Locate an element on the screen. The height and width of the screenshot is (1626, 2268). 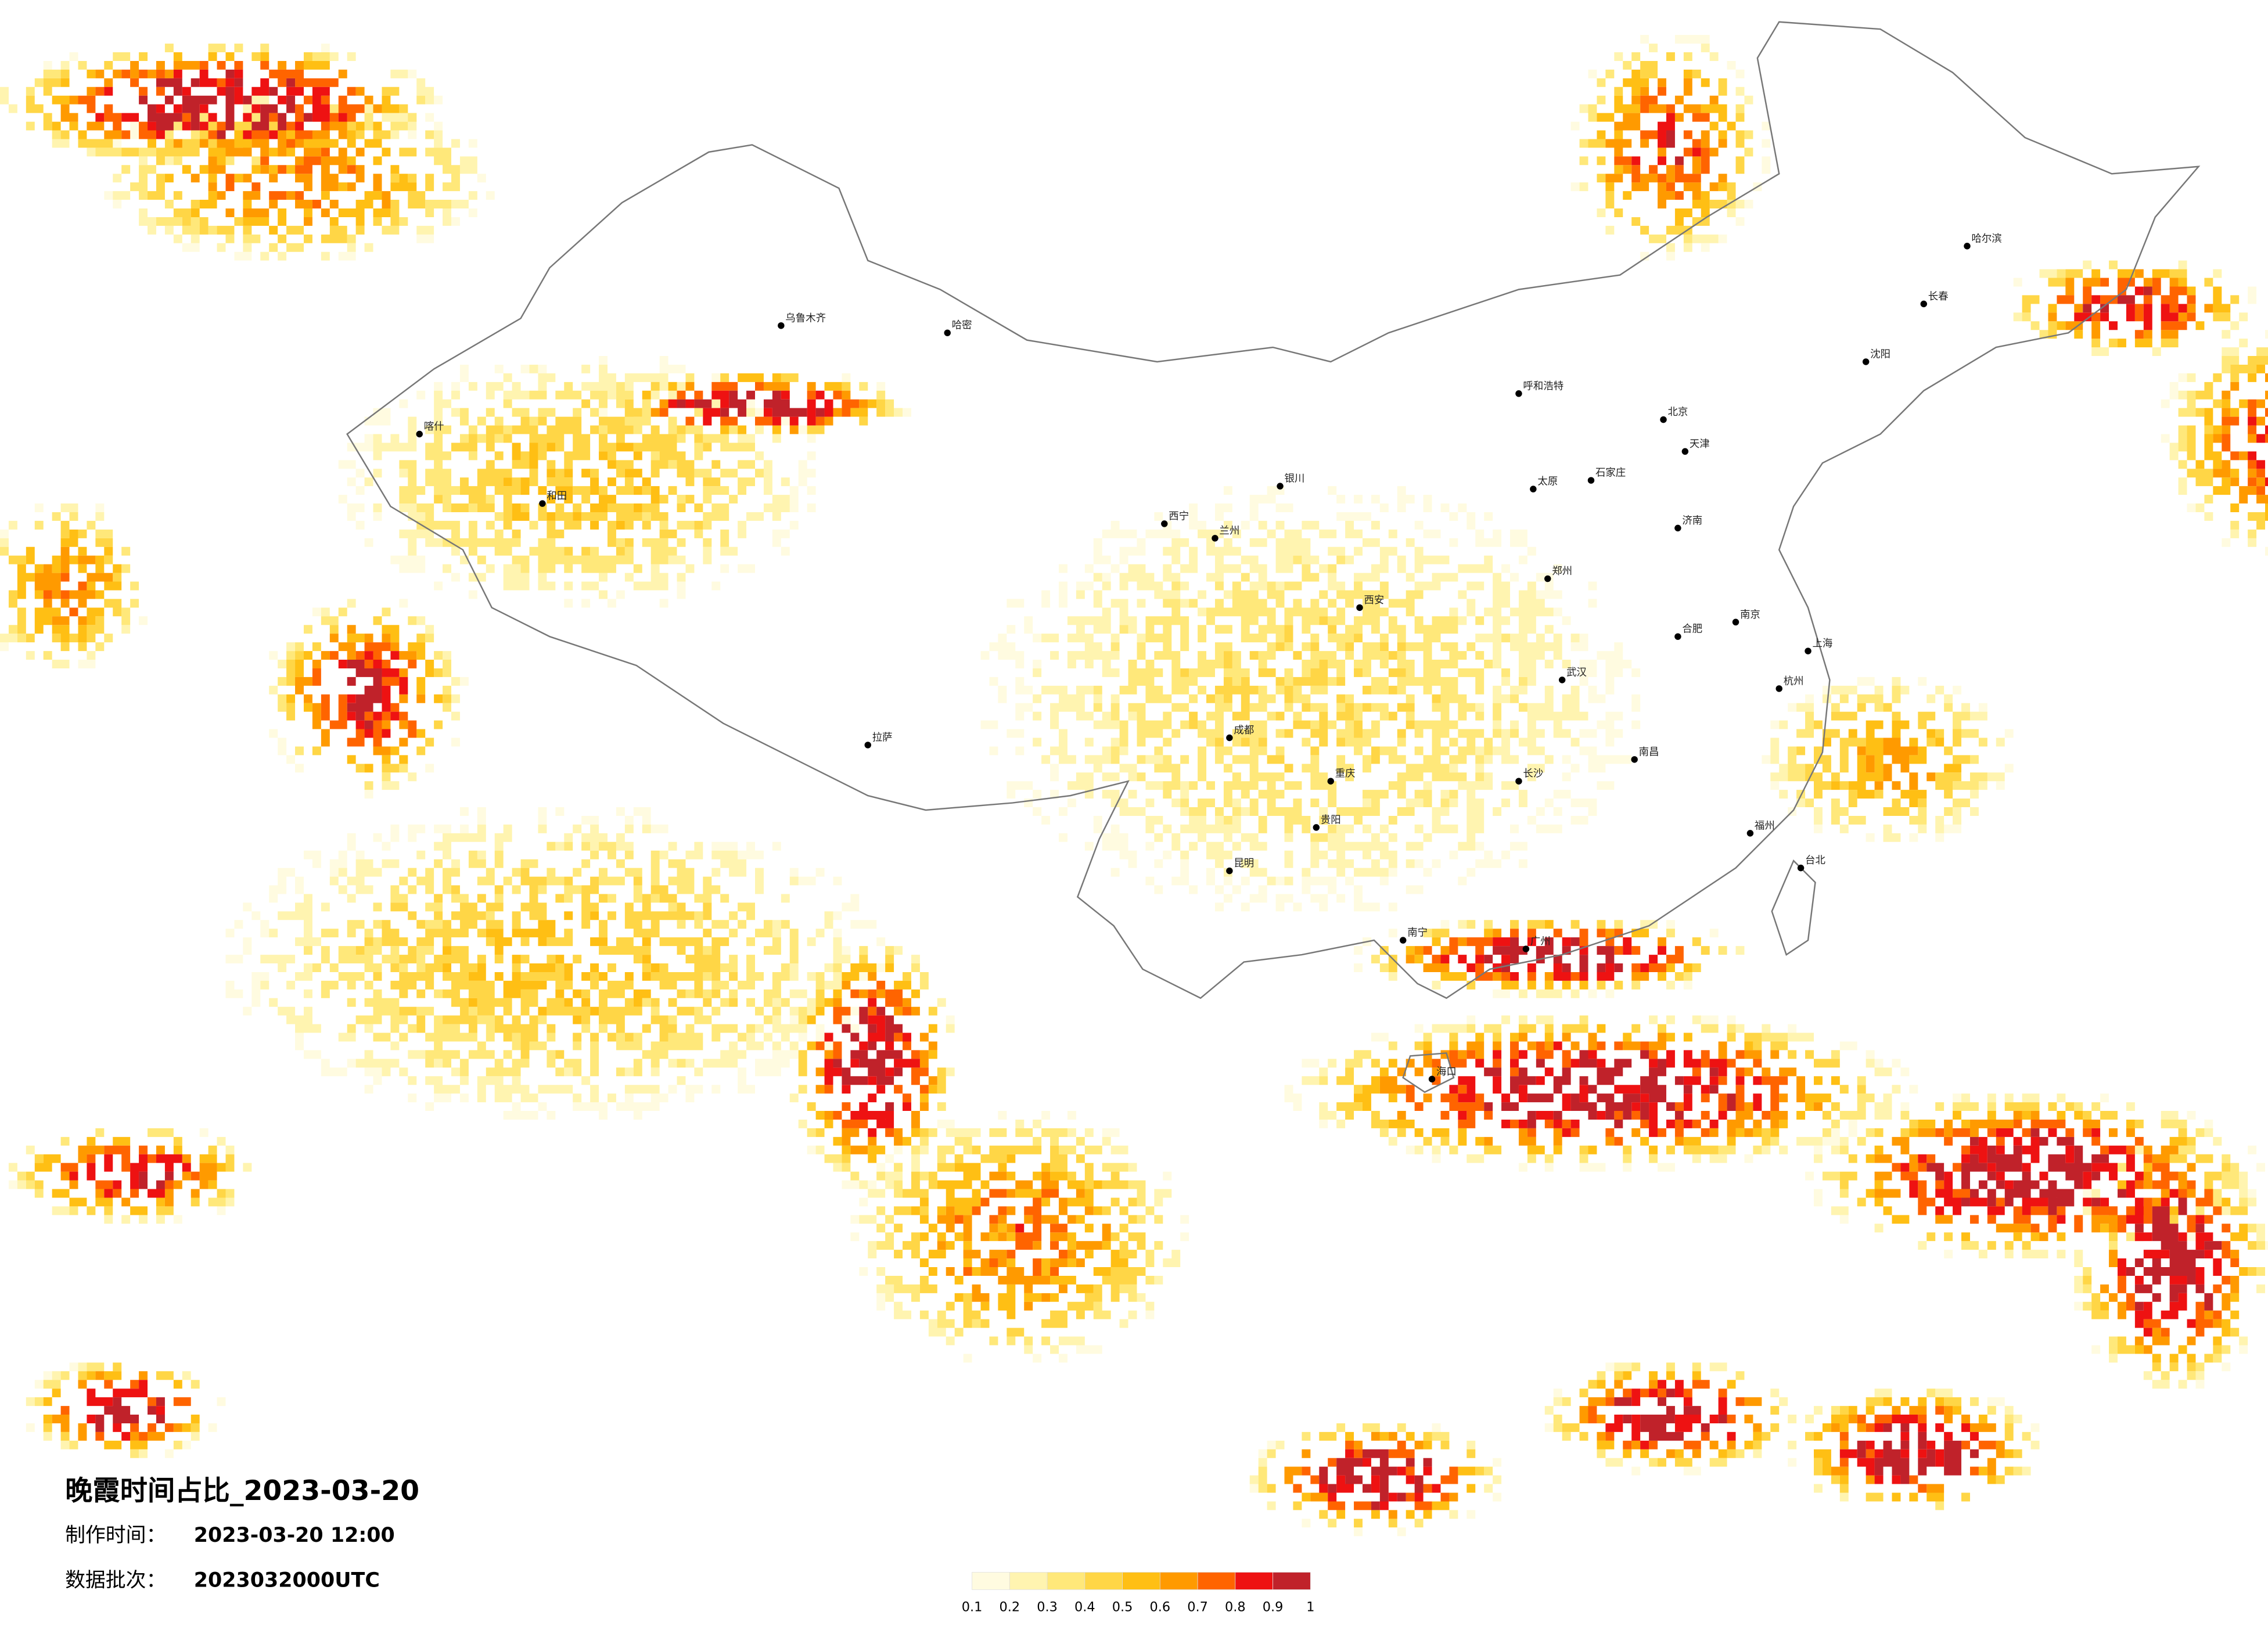
legend-tick-label: 0.4 is located at coordinates (1084, 1607).